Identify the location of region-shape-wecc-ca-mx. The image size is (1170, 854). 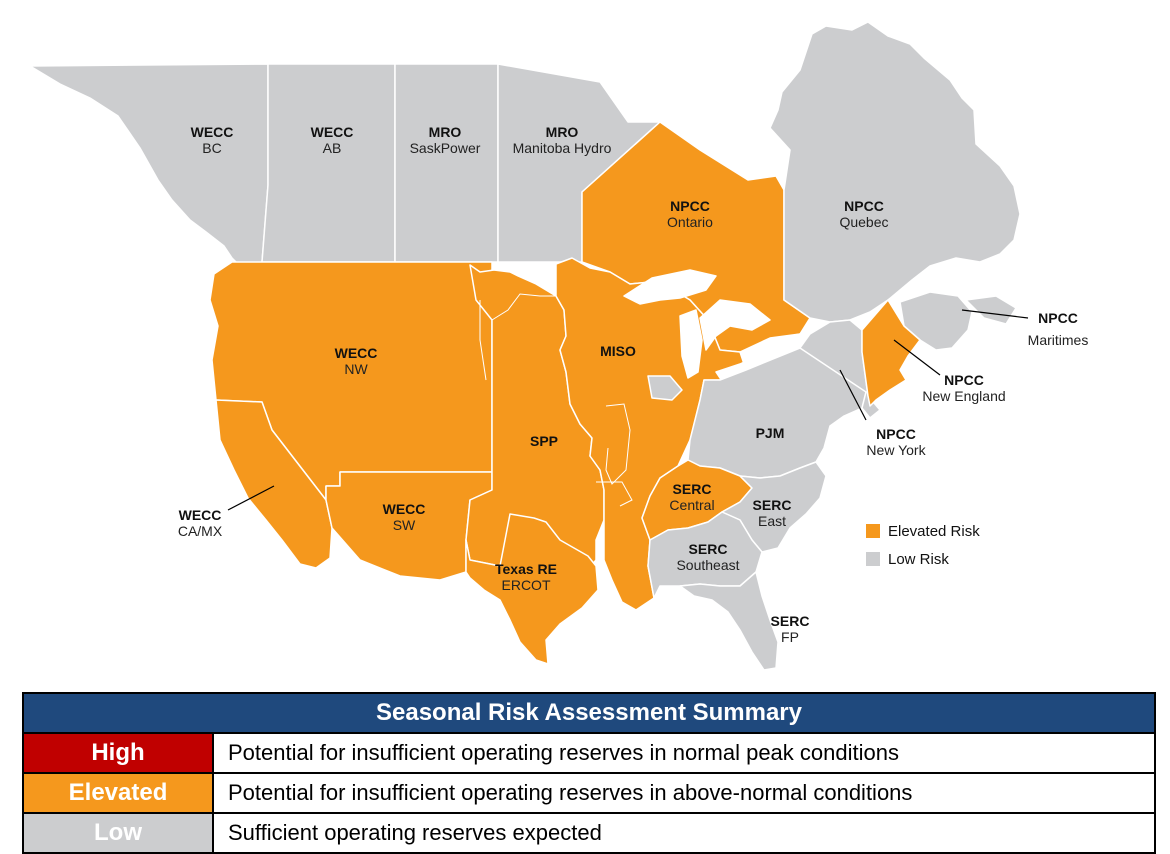
(274, 484).